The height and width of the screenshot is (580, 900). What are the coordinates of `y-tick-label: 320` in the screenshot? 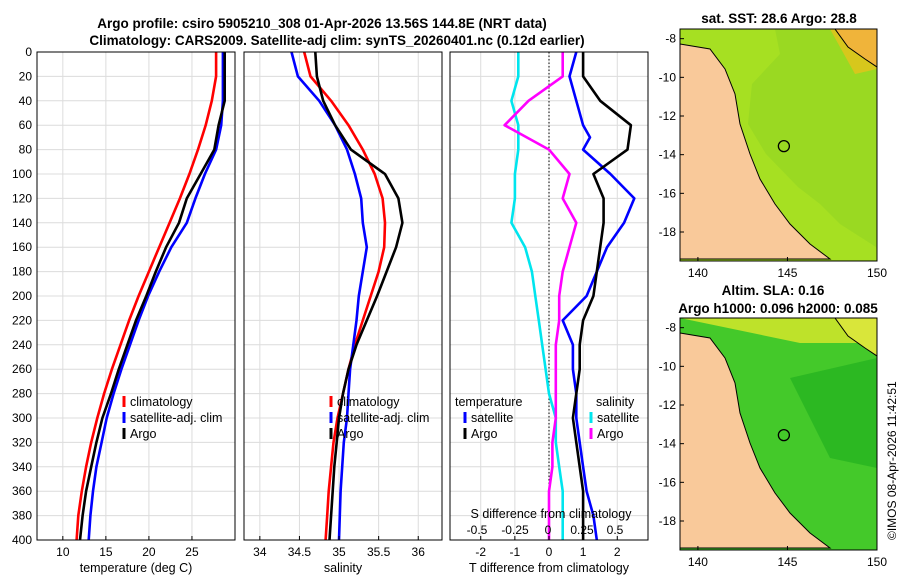 It's located at (22, 442).